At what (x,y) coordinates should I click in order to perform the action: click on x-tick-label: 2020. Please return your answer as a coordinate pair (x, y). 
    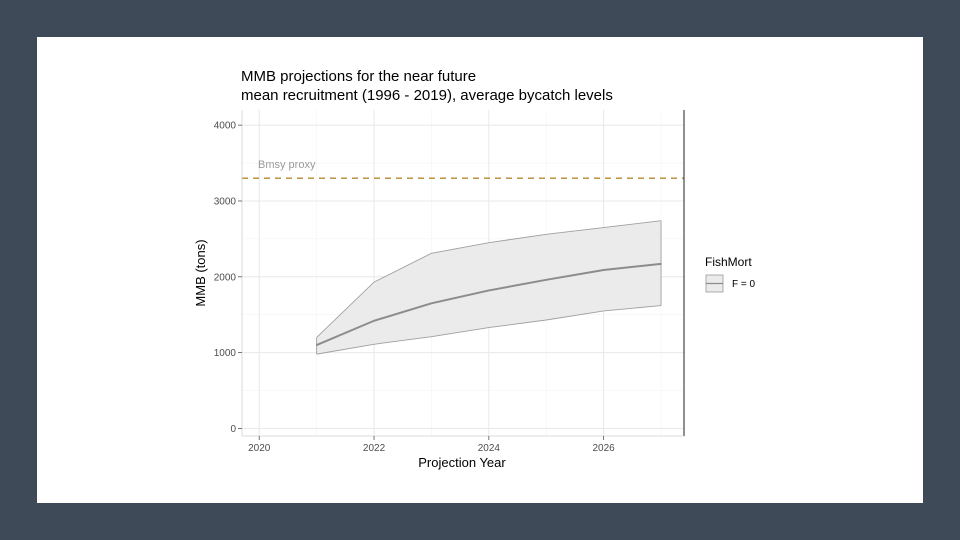
    Looking at the image, I should click on (259, 448).